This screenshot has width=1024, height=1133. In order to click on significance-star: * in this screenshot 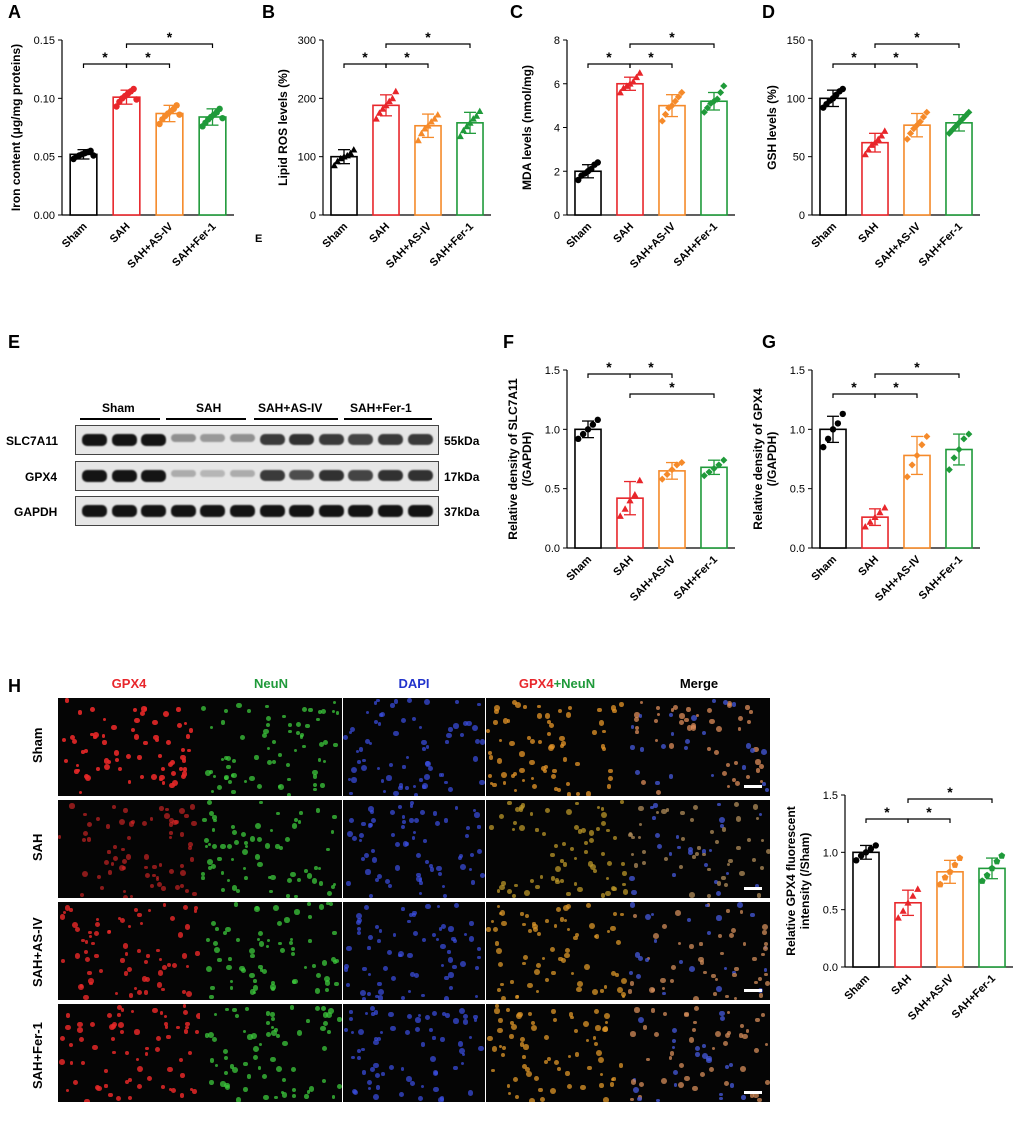, I will do `click(672, 37)`.